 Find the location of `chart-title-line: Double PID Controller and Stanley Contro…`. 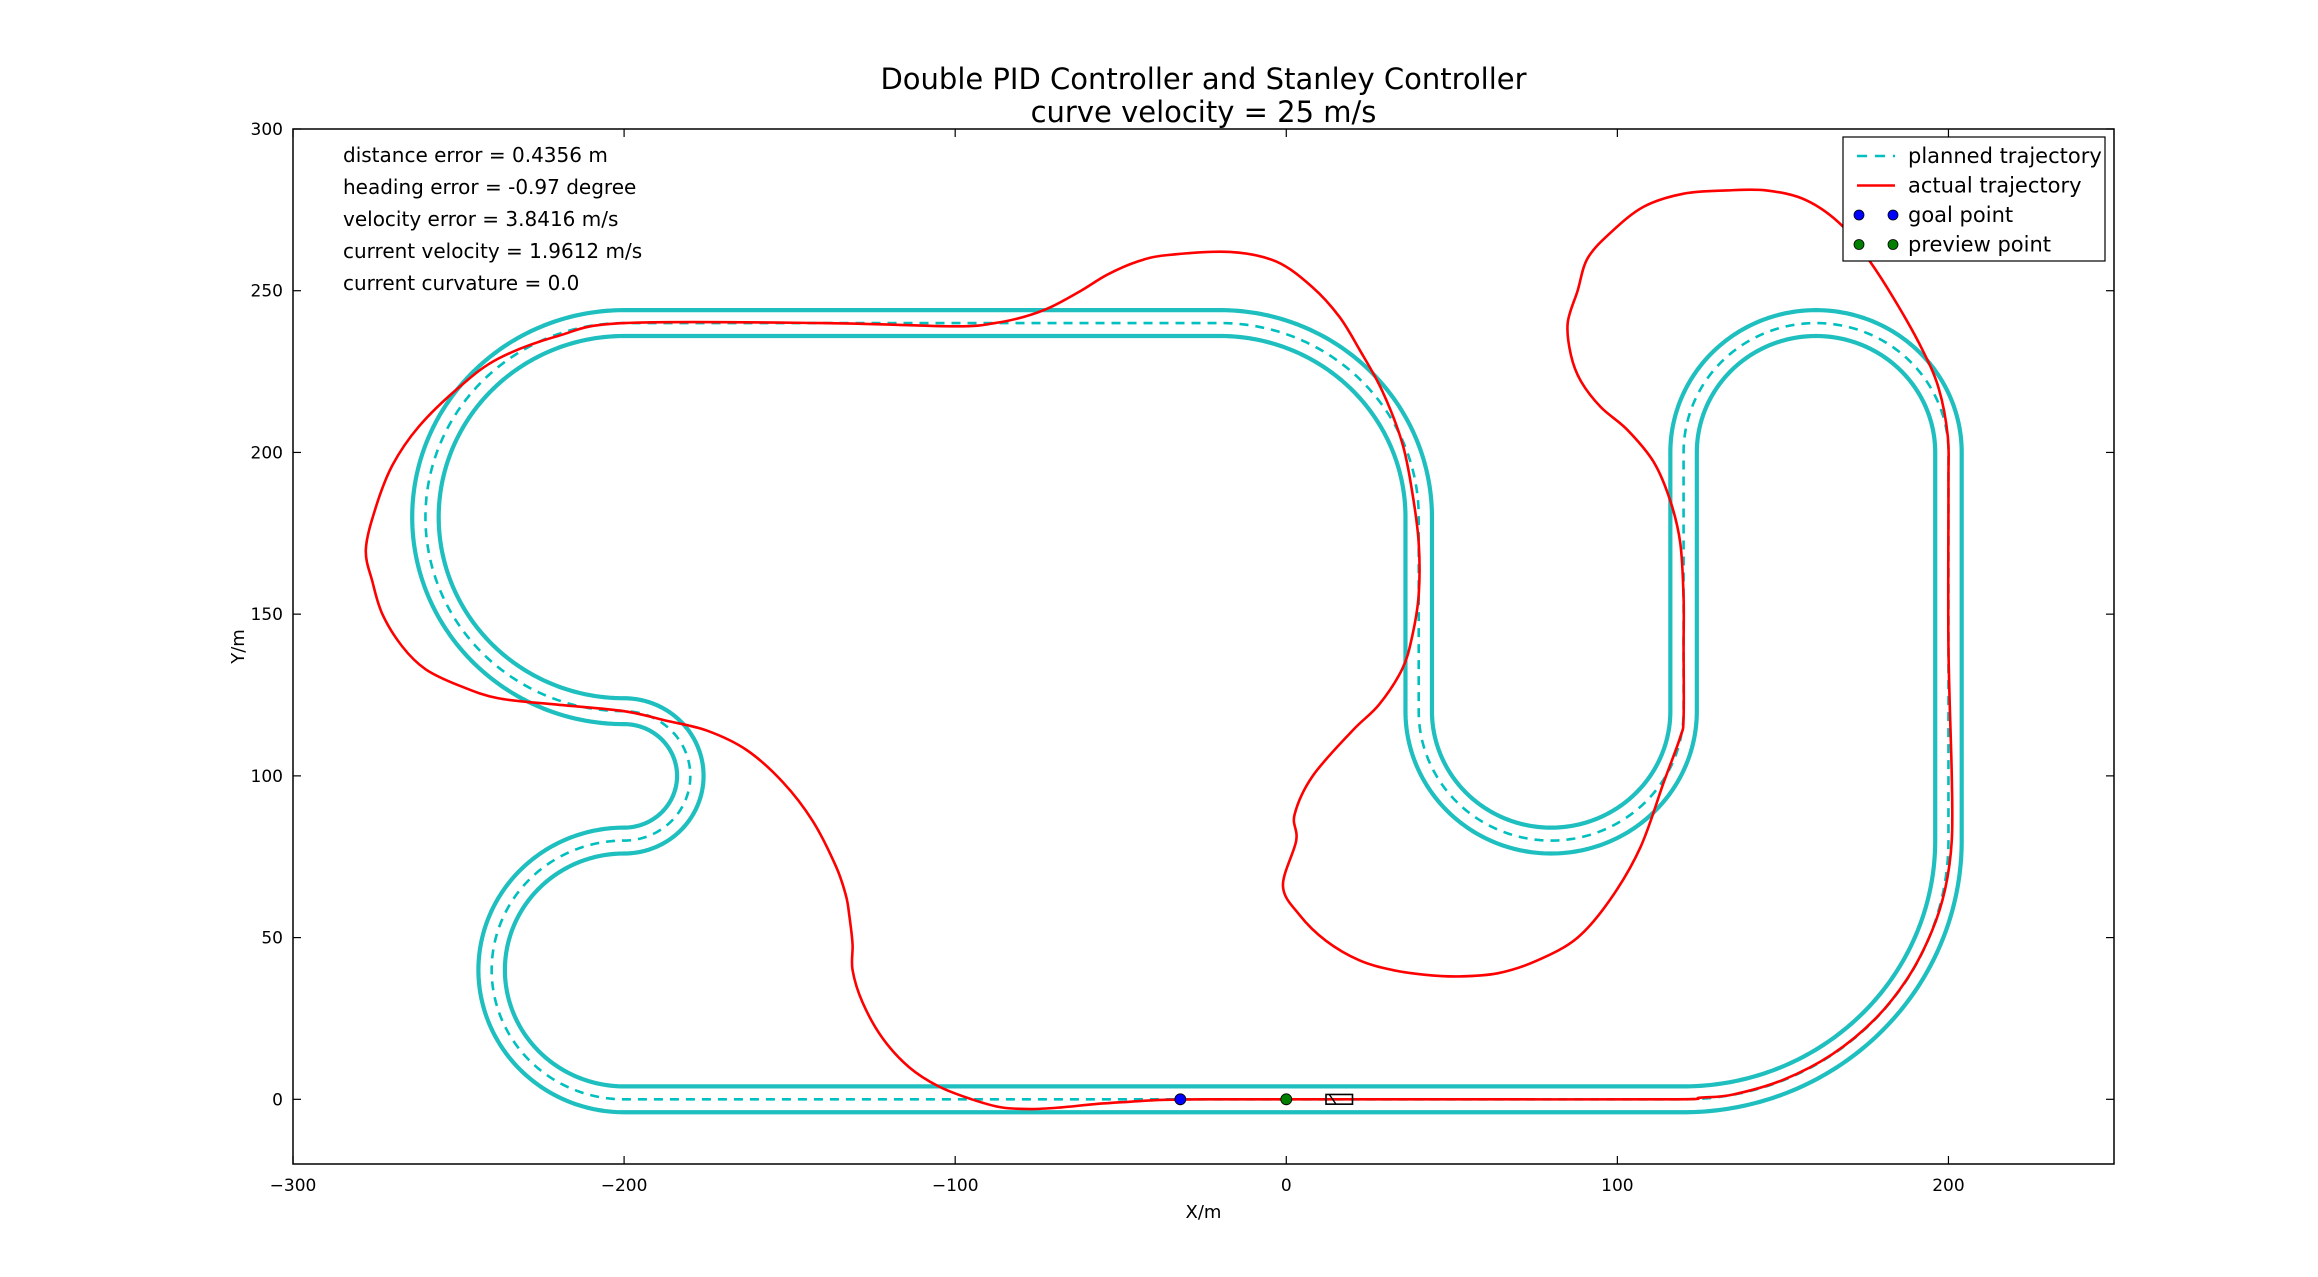

chart-title-line: Double PID Controller and Stanley Contro… is located at coordinates (1203, 79).